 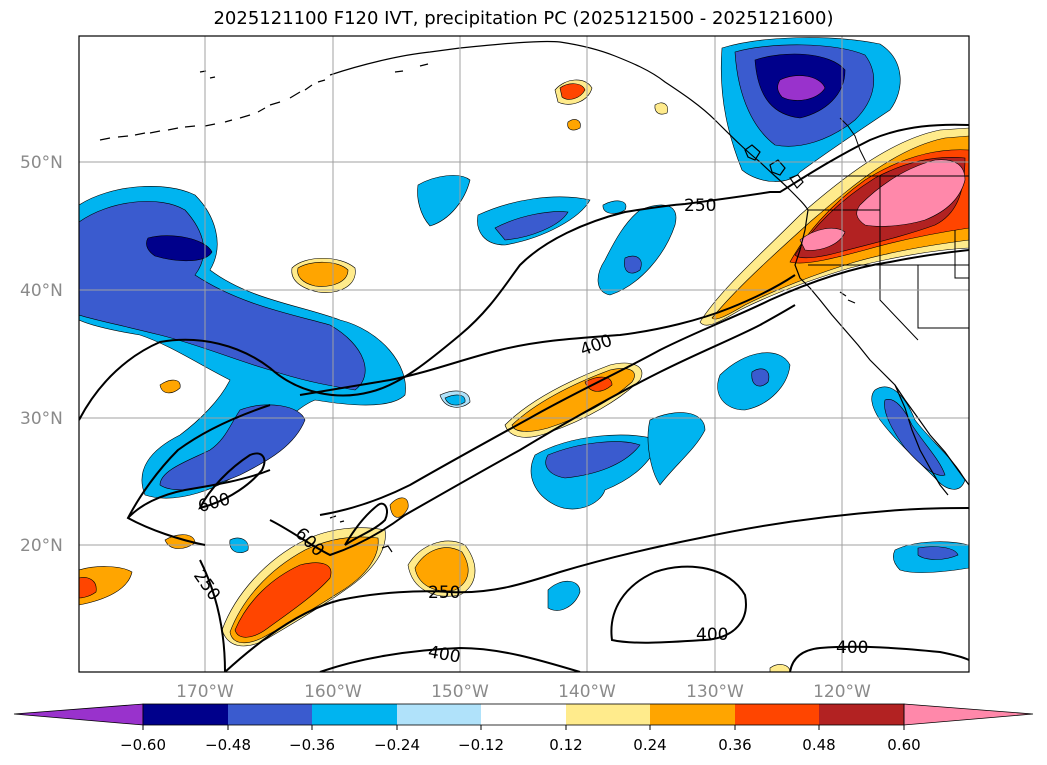 I want to click on lat-label-40n: 40°N, so click(x=41, y=291).